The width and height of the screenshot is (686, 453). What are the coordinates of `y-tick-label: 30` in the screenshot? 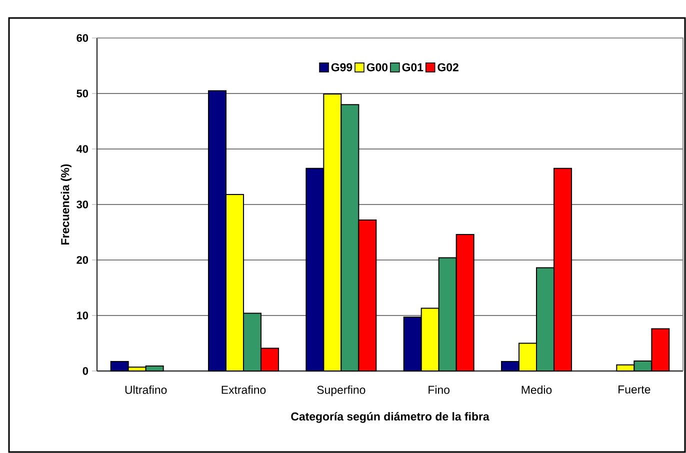 It's located at (82, 204).